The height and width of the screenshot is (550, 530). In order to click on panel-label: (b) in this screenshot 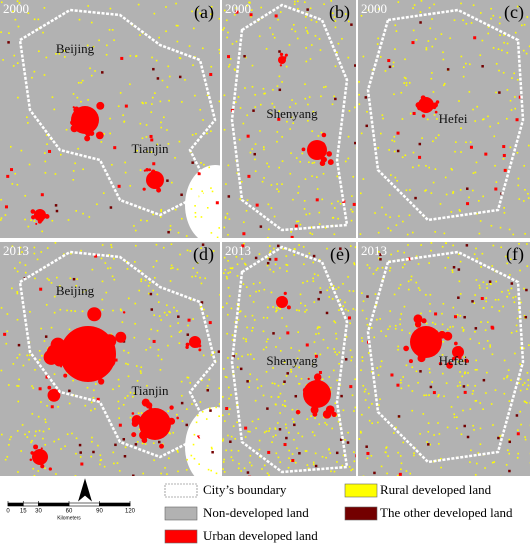, I will do `click(339, 12)`.